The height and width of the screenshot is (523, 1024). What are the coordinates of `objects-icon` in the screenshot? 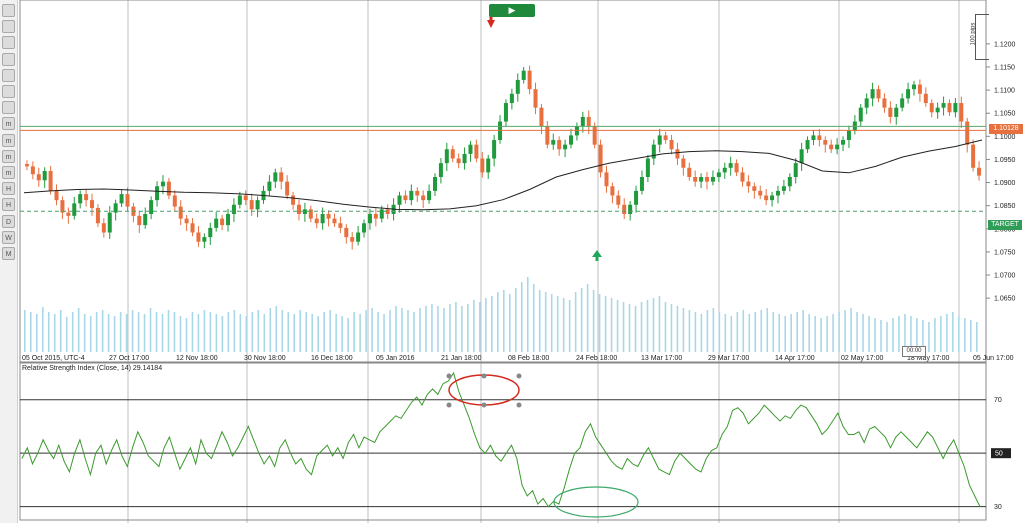 It's located at (8, 108).